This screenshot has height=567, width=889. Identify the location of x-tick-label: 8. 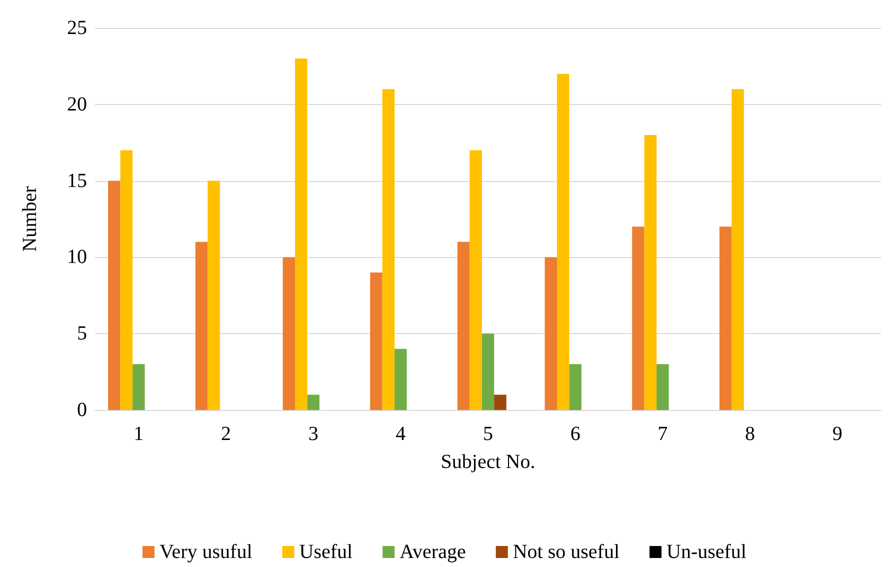
(750, 434).